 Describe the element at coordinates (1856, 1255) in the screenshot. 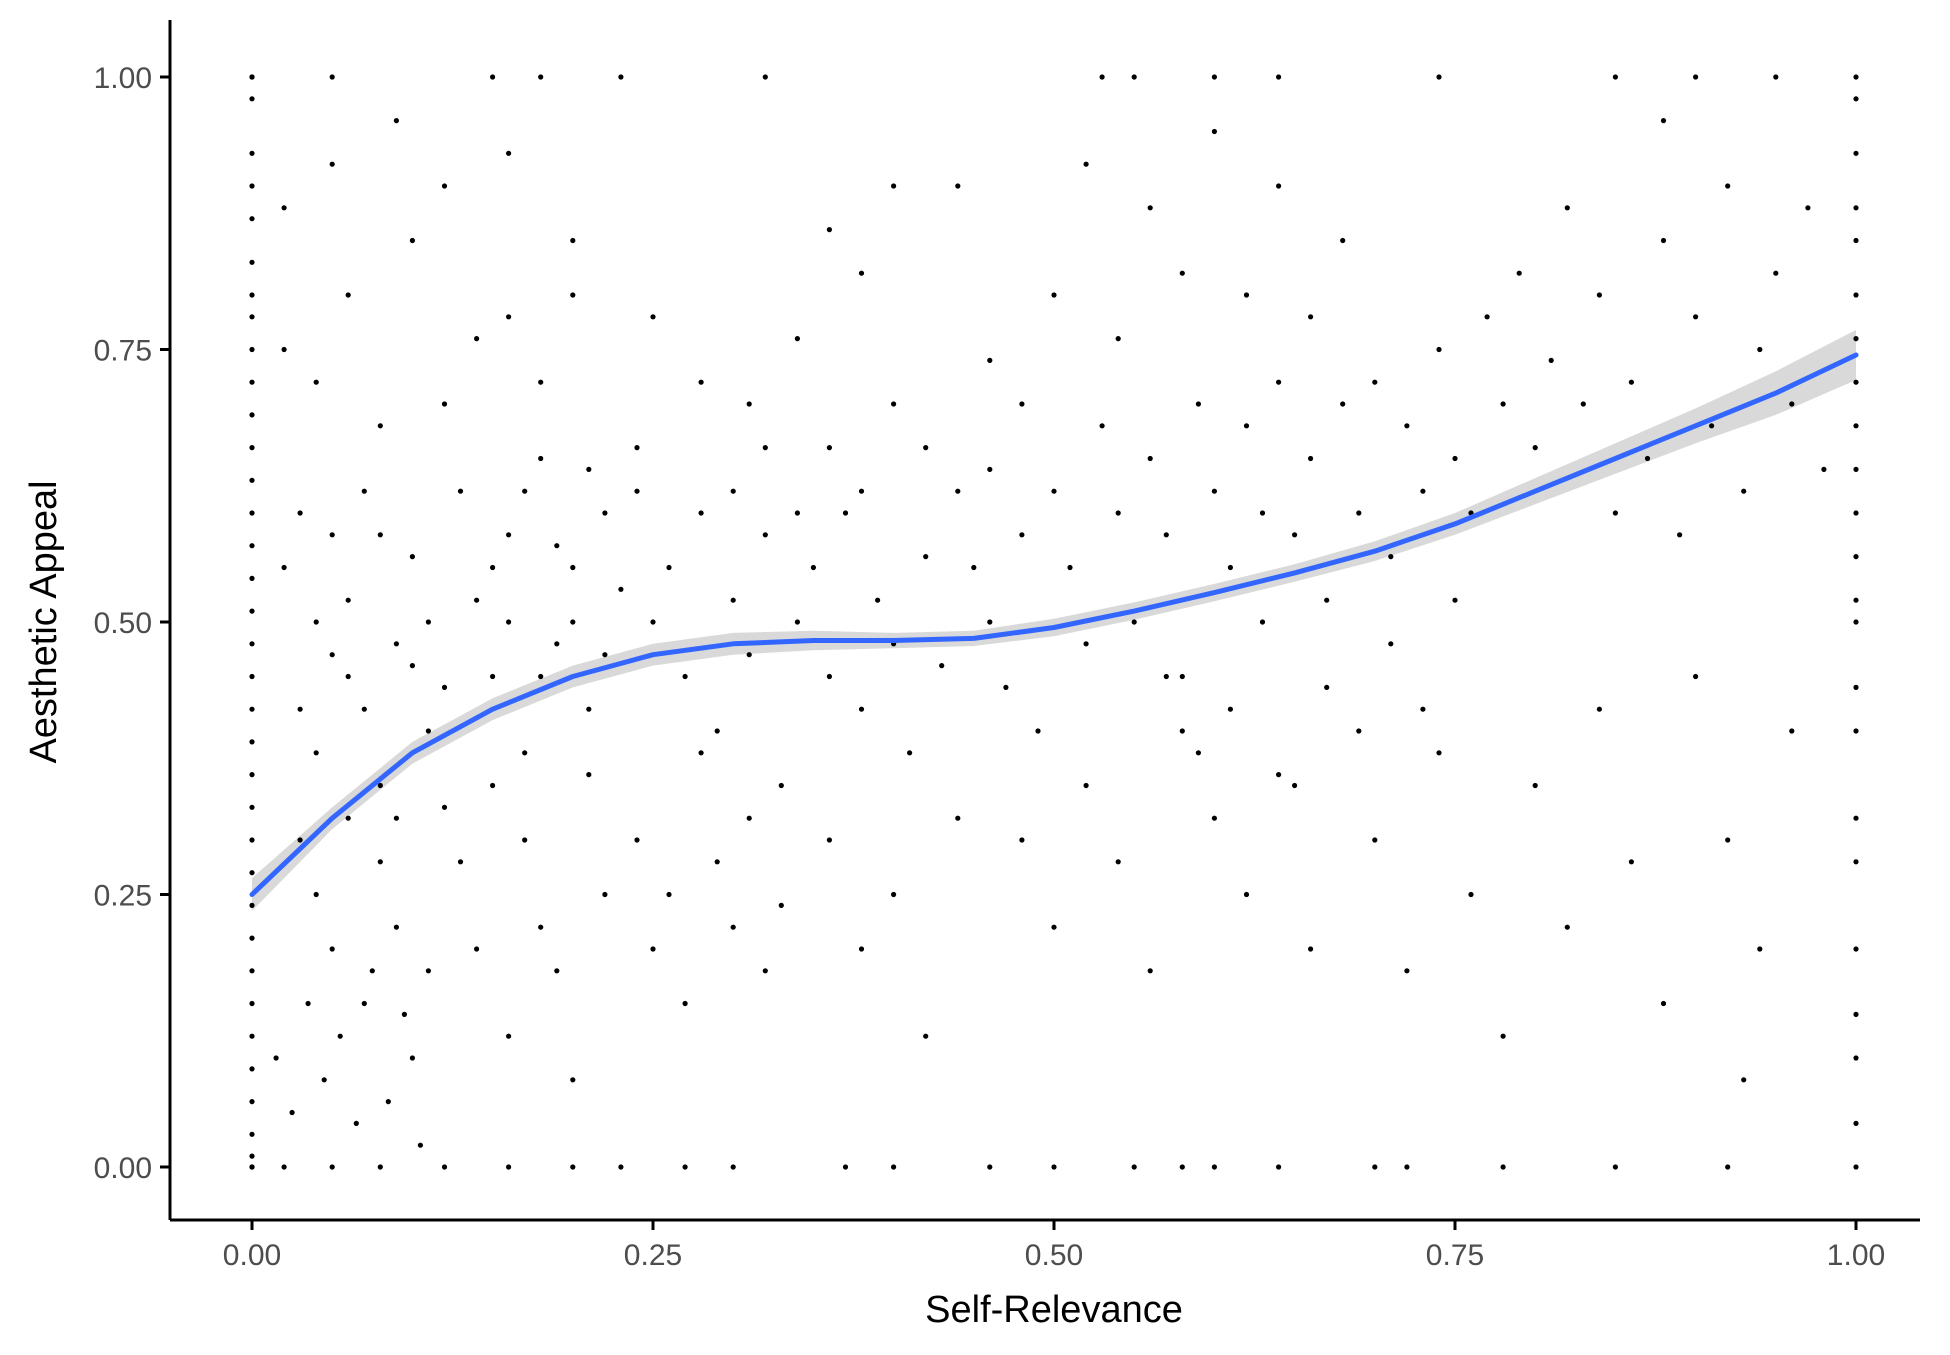

I see `x-tick-label: 1.00` at that location.